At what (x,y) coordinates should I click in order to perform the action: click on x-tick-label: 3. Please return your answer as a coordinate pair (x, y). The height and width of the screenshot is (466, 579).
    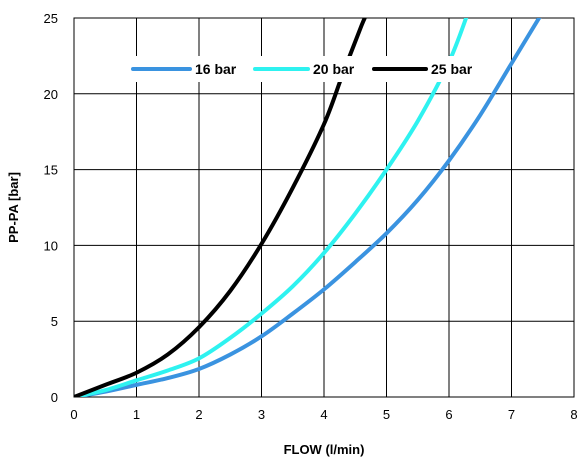
    Looking at the image, I should click on (261, 414).